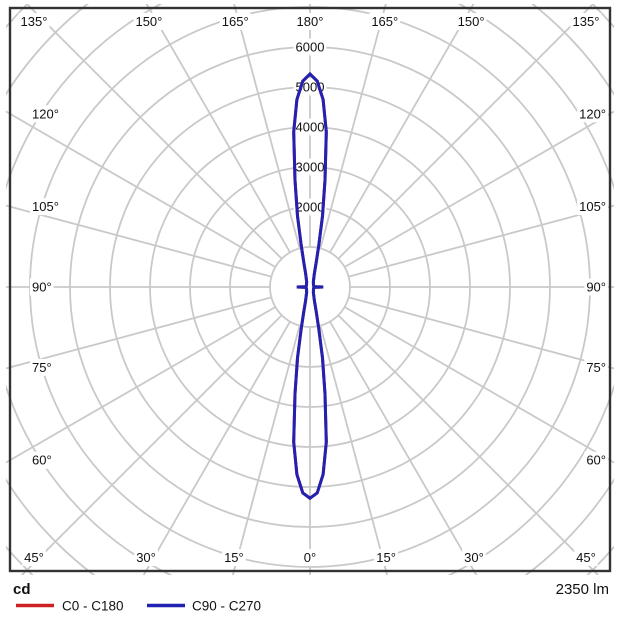 The image size is (623, 623). I want to click on legend-label-c90-c270: C90 - C270, so click(226, 606).